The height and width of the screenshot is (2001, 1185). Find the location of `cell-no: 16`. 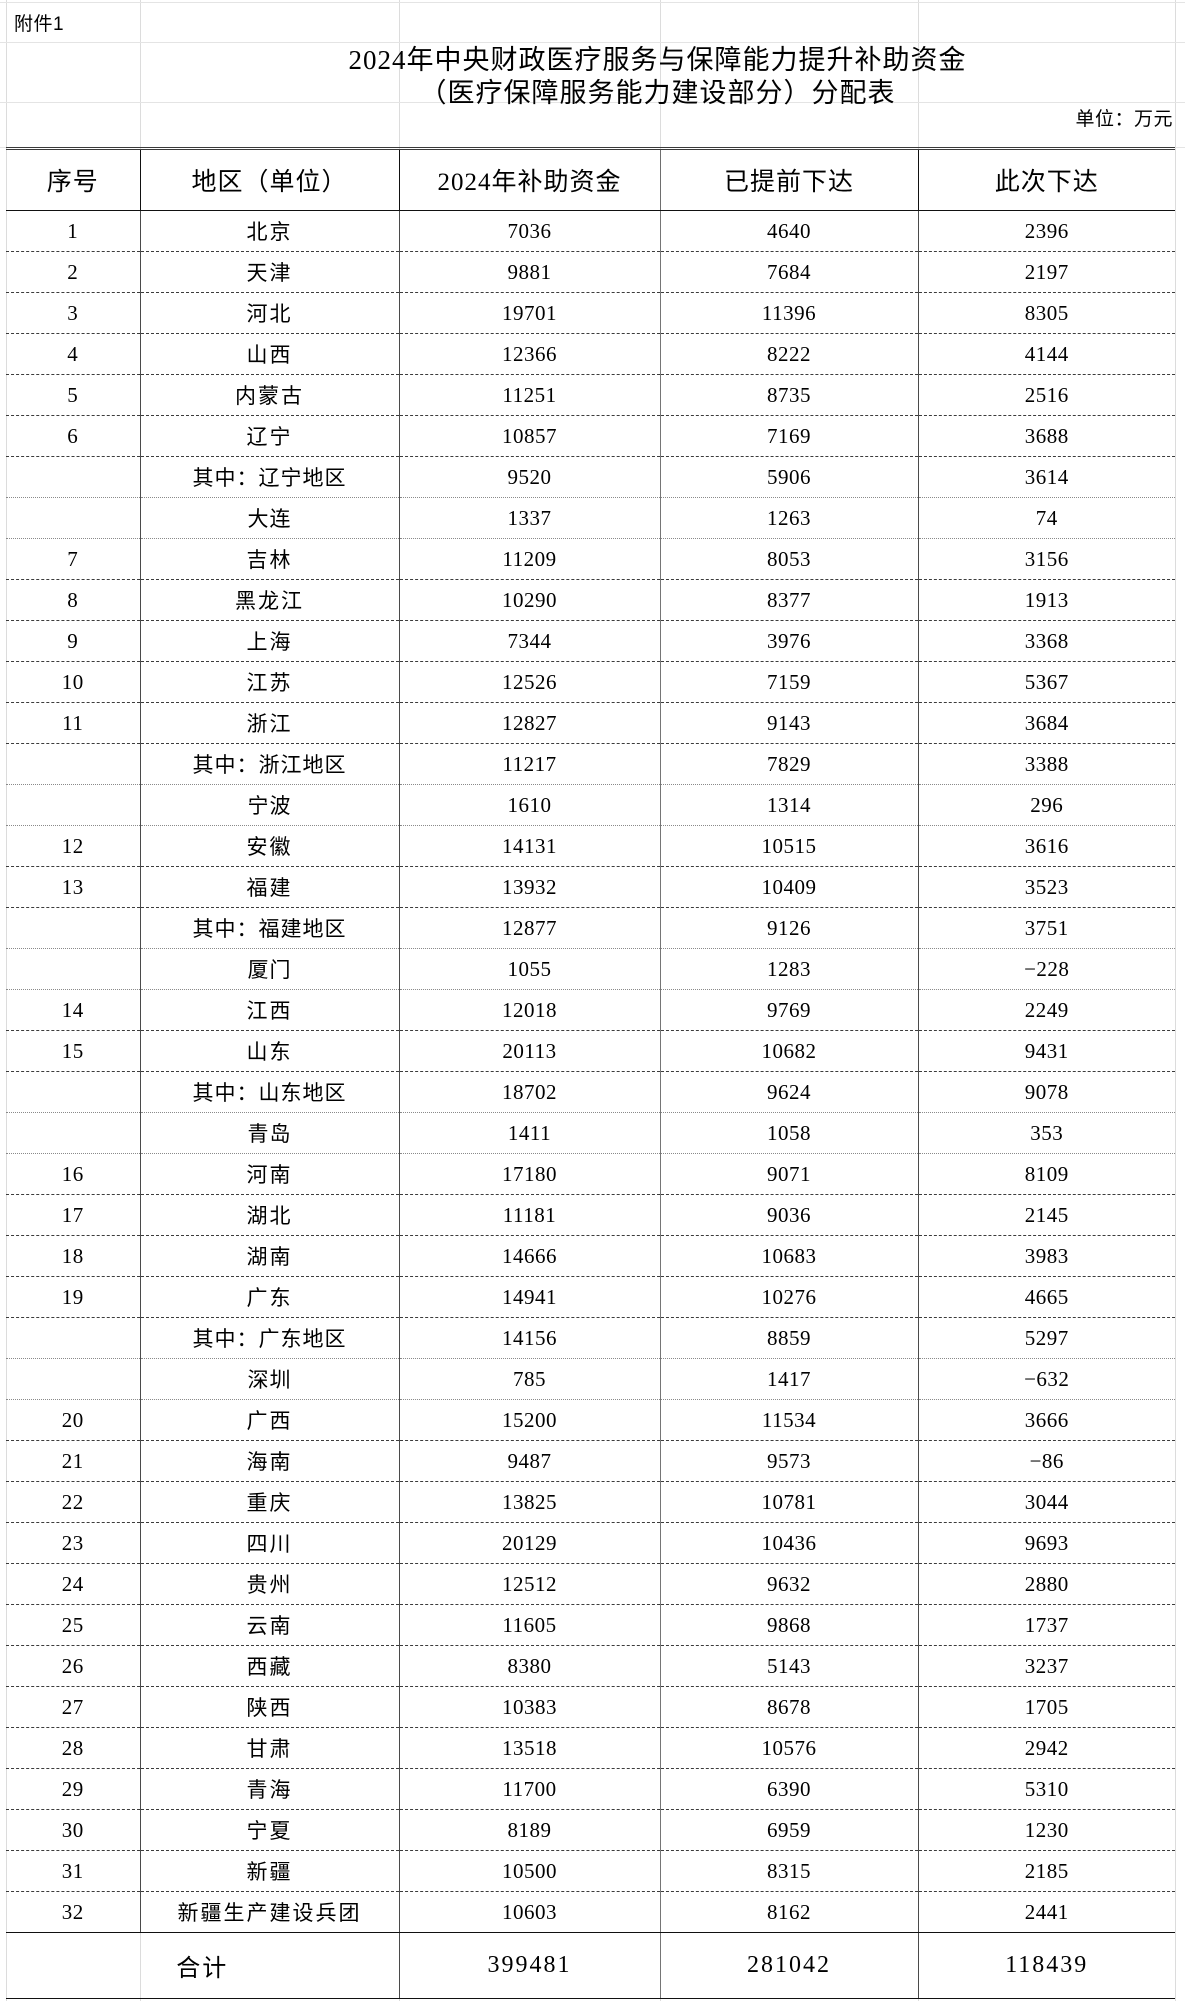

cell-no: 16 is located at coordinates (73, 1174).